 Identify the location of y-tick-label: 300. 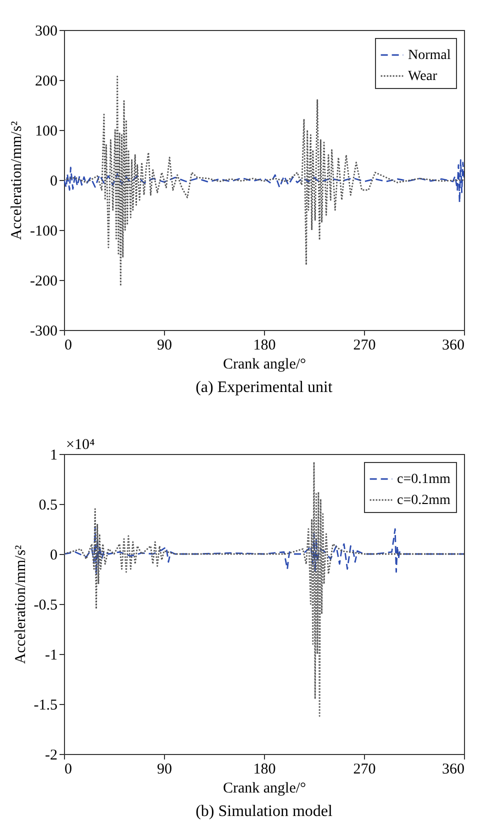
(46, 32).